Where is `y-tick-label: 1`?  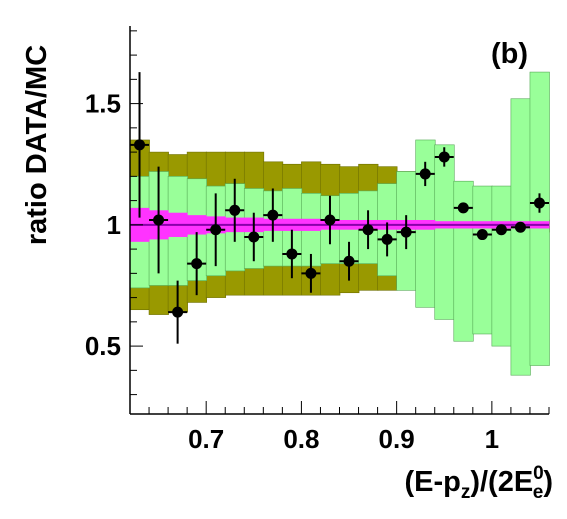
y-tick-label: 1 is located at coordinates (114, 225).